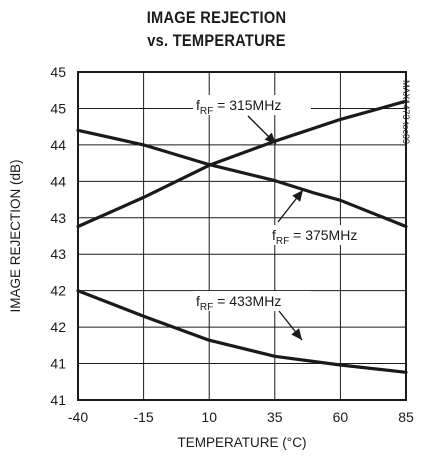  Describe the element at coordinates (216, 17) in the screenshot. I see `chart-title-line1: IMAGE REJECTION` at that location.